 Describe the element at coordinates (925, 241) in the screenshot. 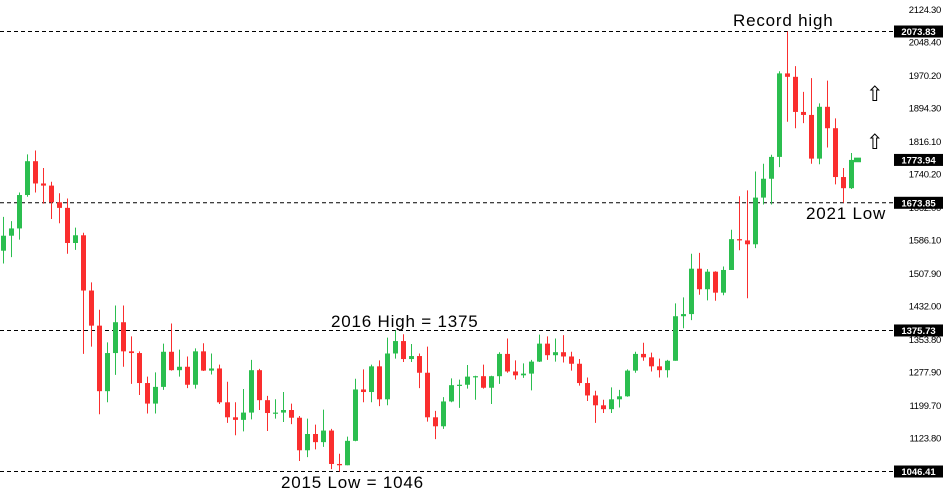

I see `y-axis-tick: 1586.10` at that location.